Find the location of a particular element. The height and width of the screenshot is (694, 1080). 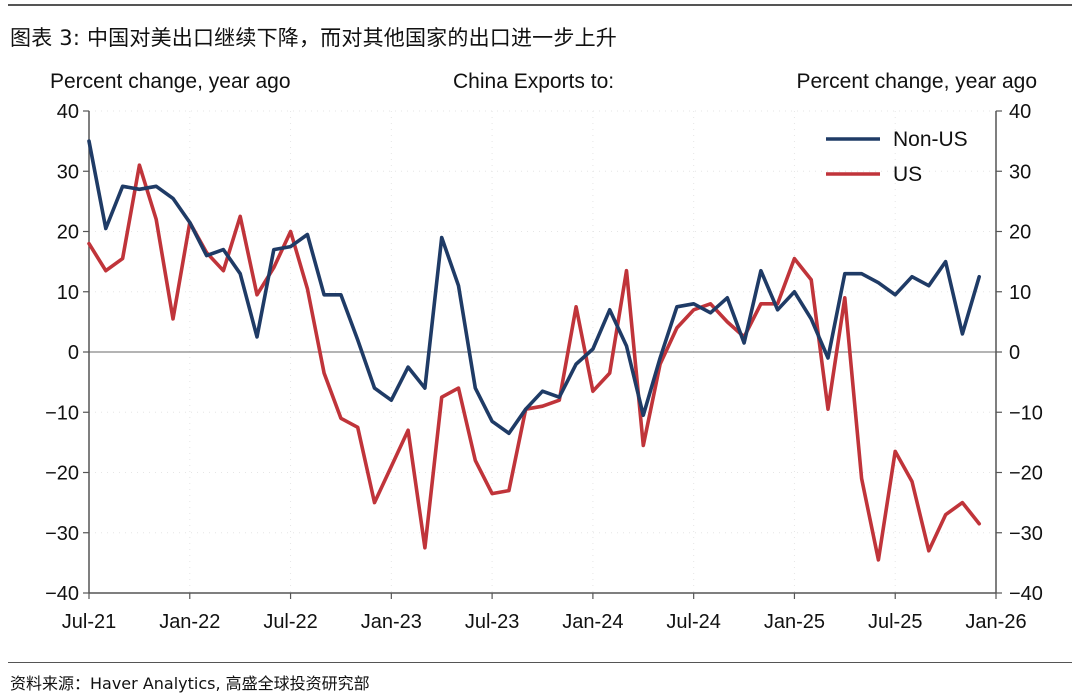

y-tick-label-left: 20 is located at coordinates (68, 233).